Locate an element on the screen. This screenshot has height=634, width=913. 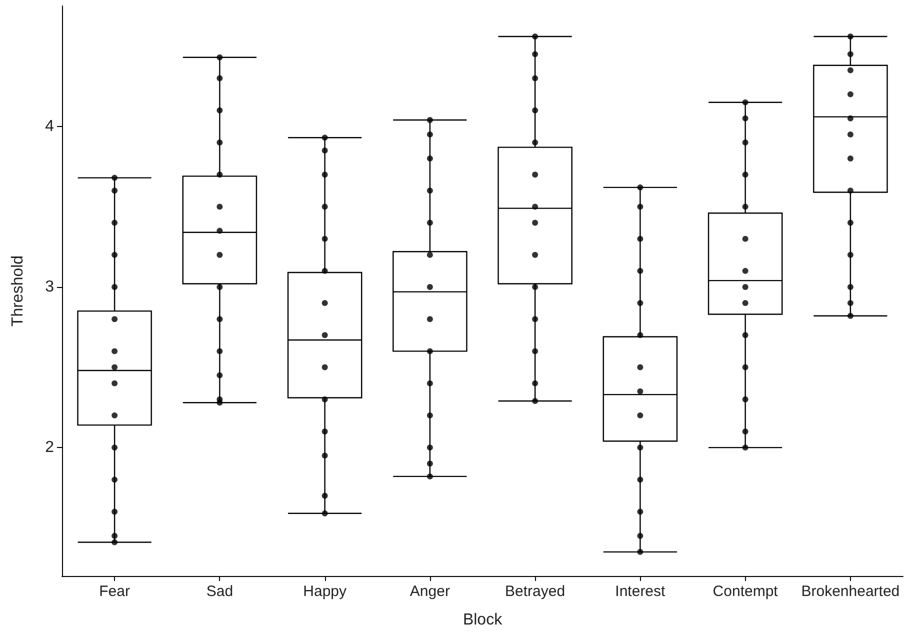
x-axis-title: Block is located at coordinates (483, 620).